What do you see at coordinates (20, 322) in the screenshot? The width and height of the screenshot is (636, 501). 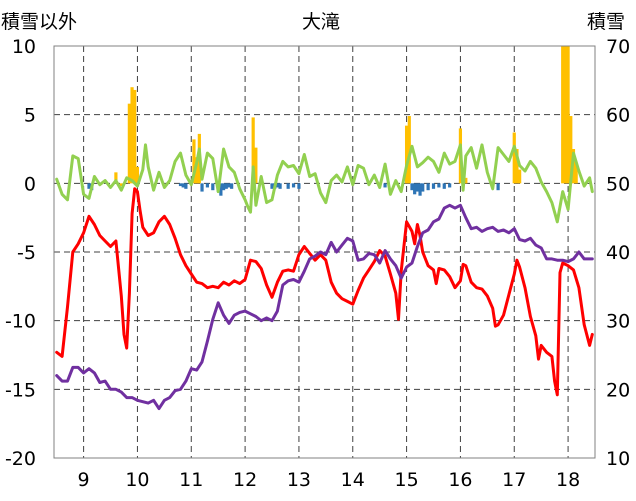 I see `left-tick-label: -10` at bounding box center [20, 322].